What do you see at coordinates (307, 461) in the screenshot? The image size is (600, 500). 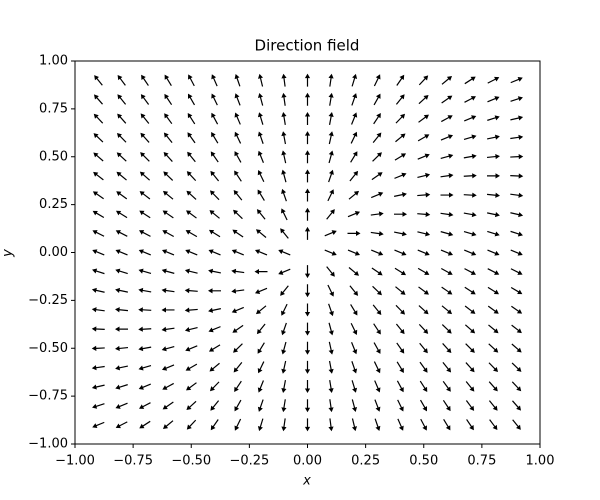 I see `x-tick-label: 0.00` at bounding box center [307, 461].